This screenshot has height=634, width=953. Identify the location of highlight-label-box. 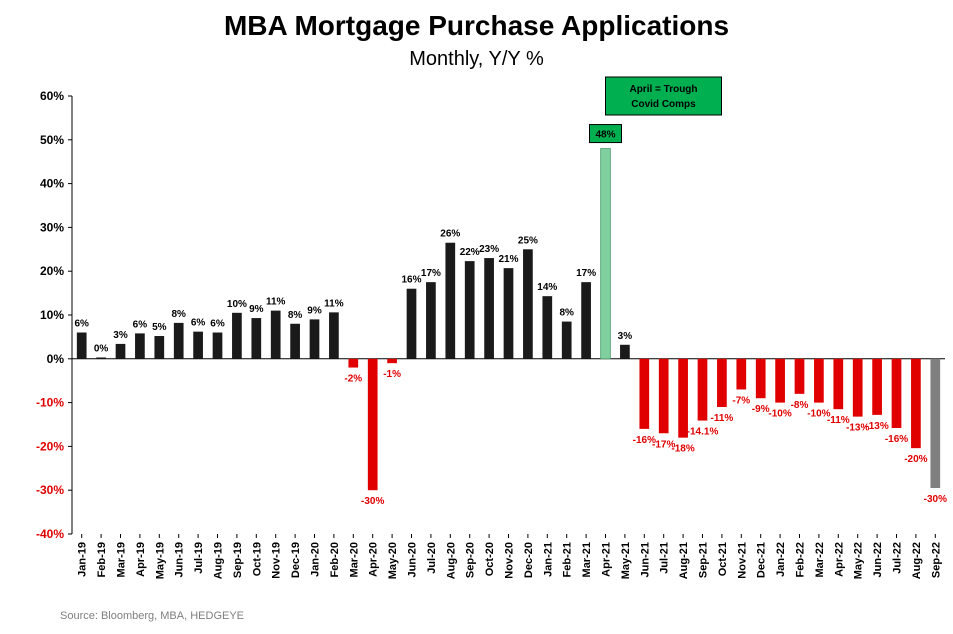
(605, 134).